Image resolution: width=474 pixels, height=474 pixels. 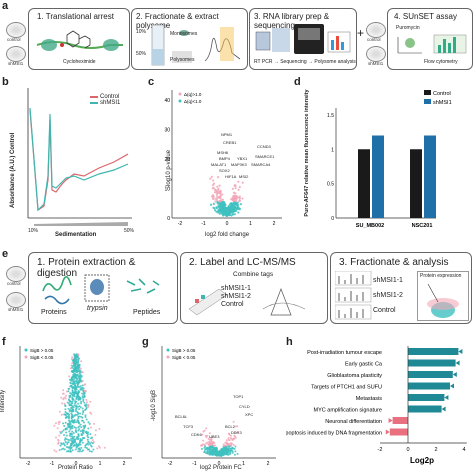 I want to click on plus-sign: +, so click(x=361, y=33).